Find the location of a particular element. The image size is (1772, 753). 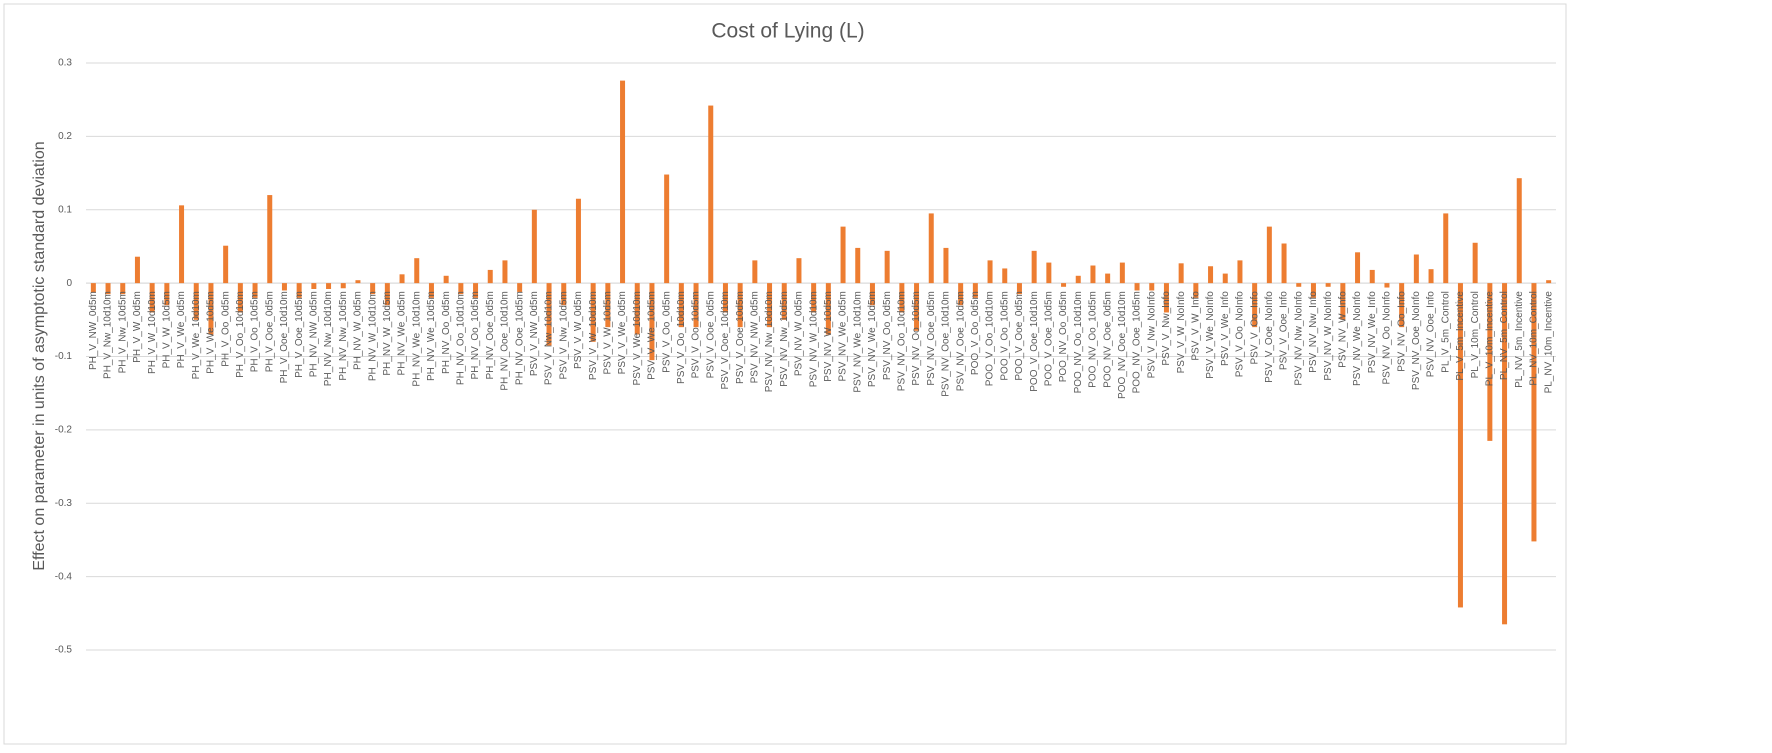

x-tick-label: PH_NV_W_10d10m is located at coordinates (372, 336).